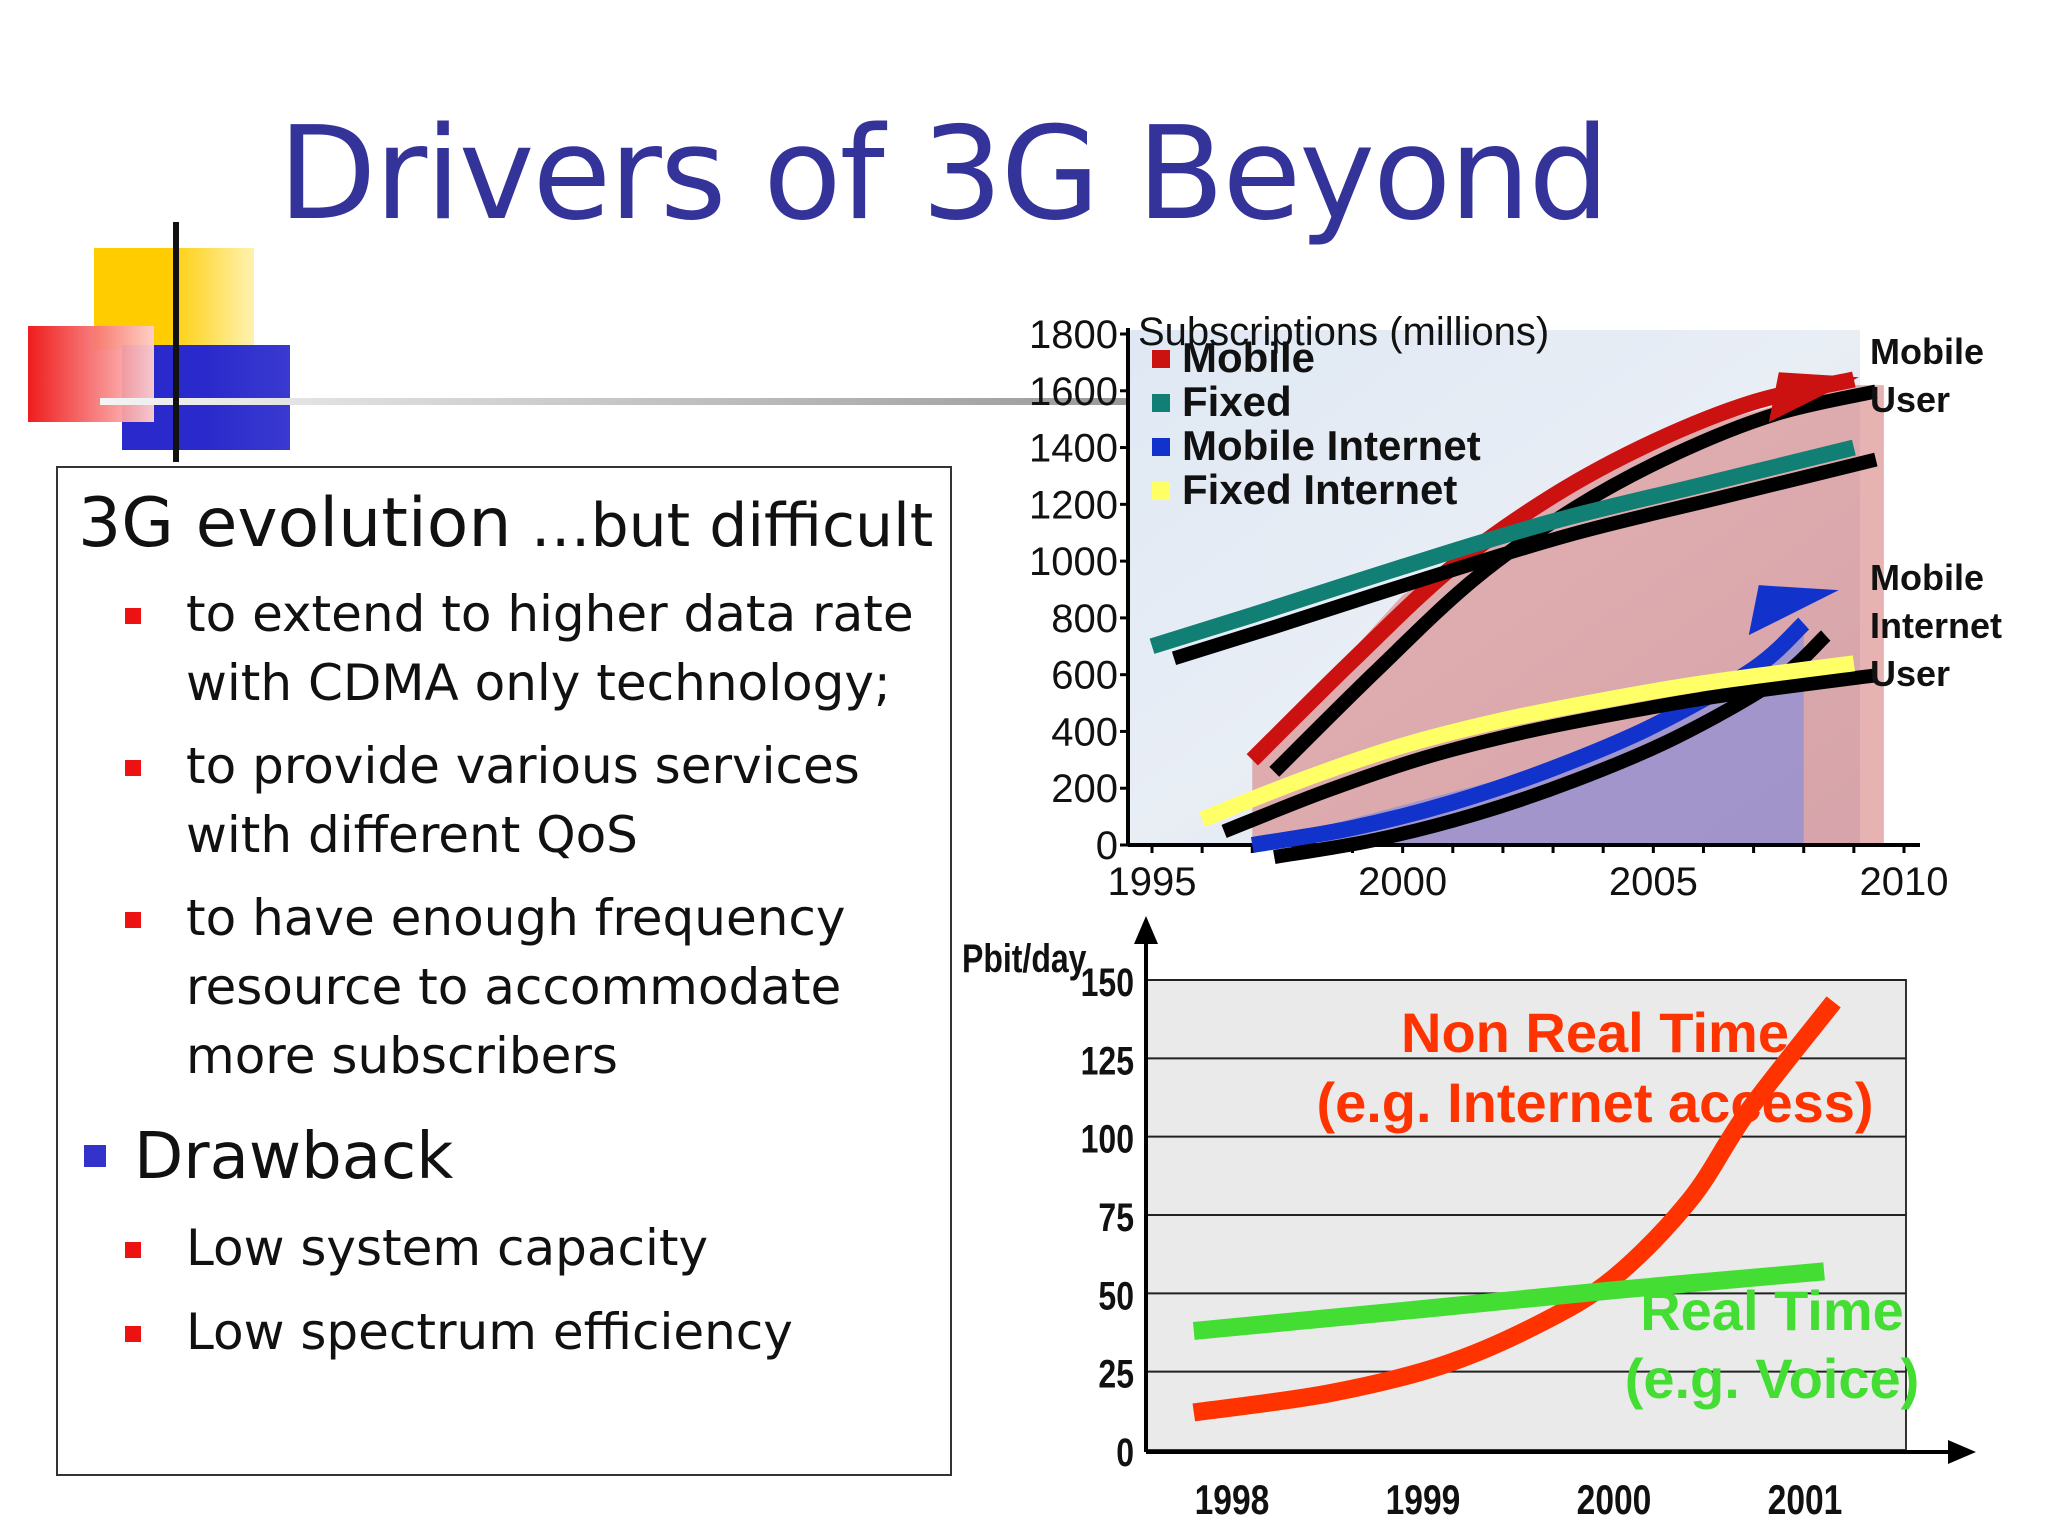  Describe the element at coordinates (402, 1056) in the screenshot. I see `bullet-line: more subscribers` at that location.